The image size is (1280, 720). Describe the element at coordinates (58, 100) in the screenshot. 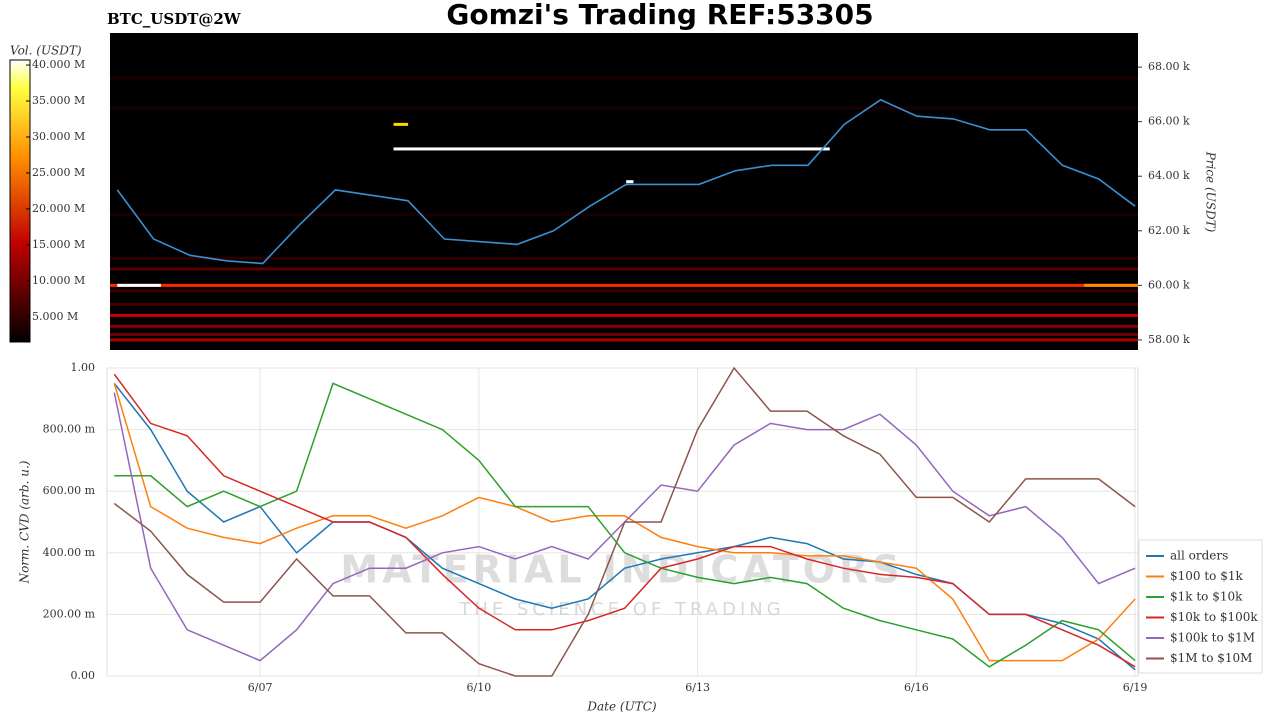

I see `colorbar-tick-label: 35.000 M` at that location.